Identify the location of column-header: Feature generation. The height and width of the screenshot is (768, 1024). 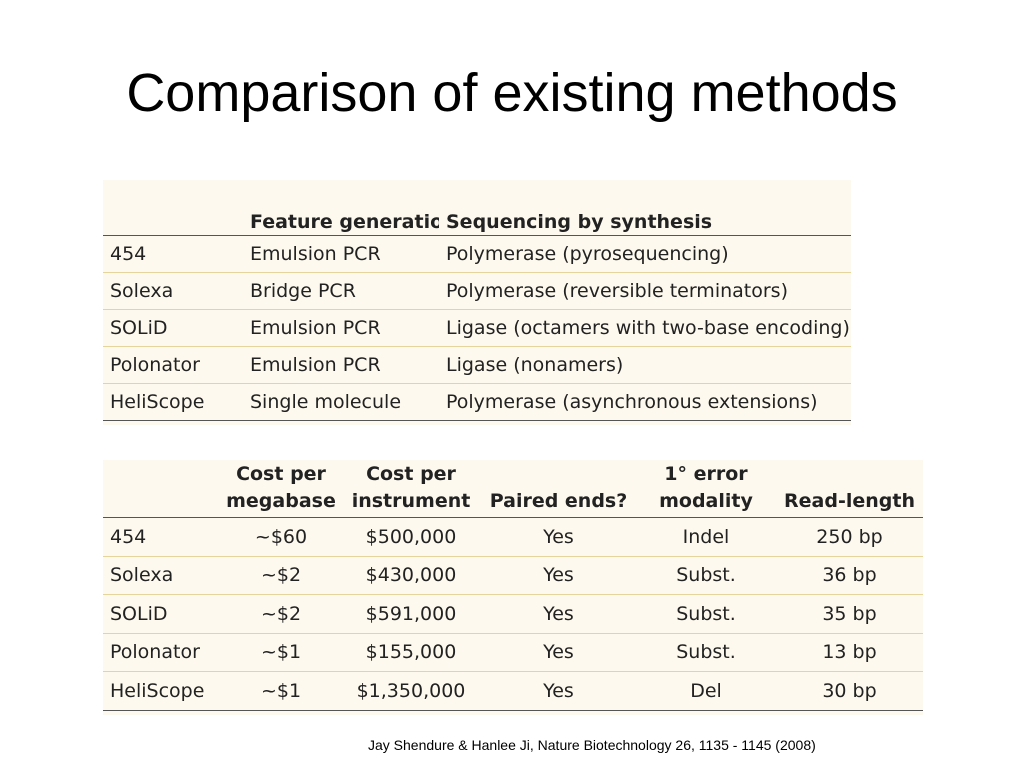
(341, 218).